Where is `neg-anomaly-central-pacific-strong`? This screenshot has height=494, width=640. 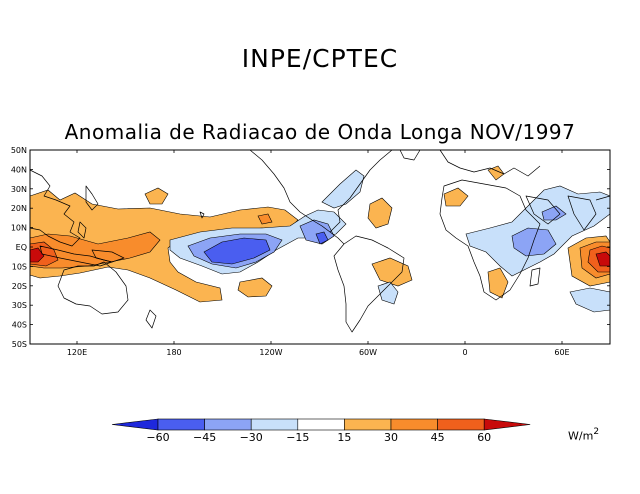 neg-anomaly-central-pacific-strong is located at coordinates (237, 251).